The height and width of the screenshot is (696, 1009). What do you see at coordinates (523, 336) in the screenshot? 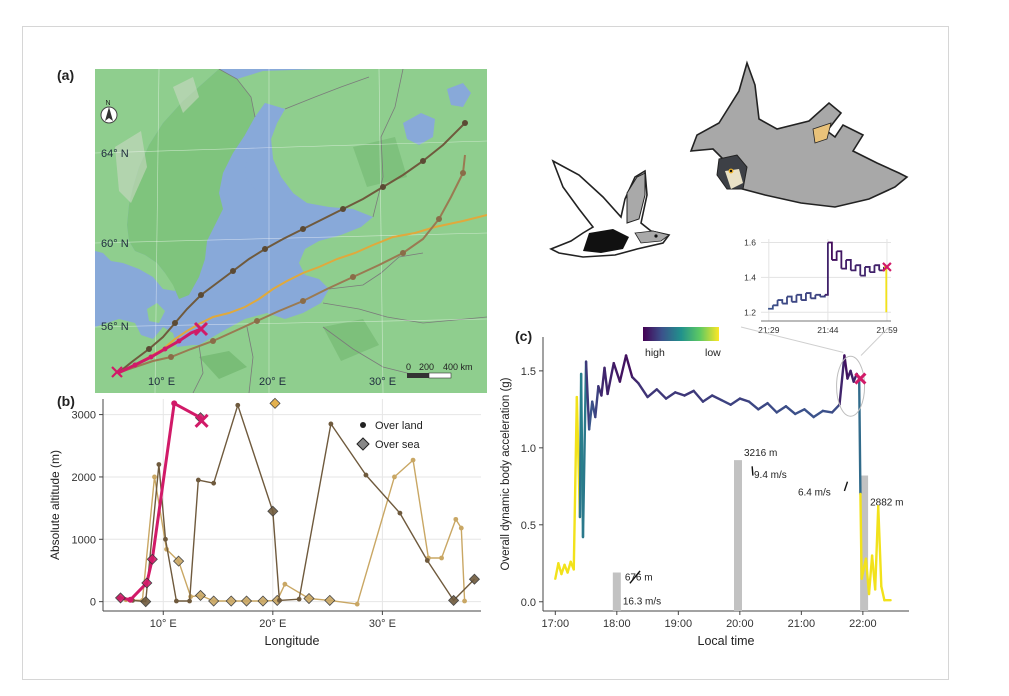
I see `panel-c-label: (c)` at bounding box center [523, 336].